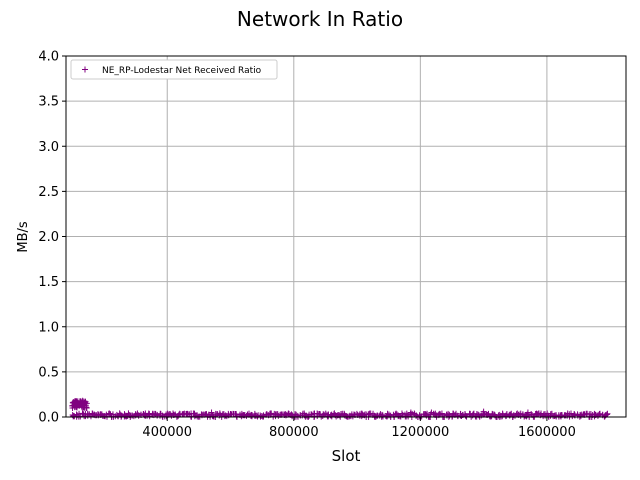  Describe the element at coordinates (48, 282) in the screenshot. I see `y-tick-label: 1.5` at that location.